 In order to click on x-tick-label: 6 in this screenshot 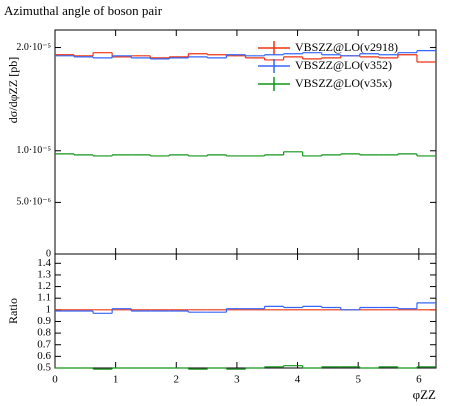, I will do `click(419, 380)`.